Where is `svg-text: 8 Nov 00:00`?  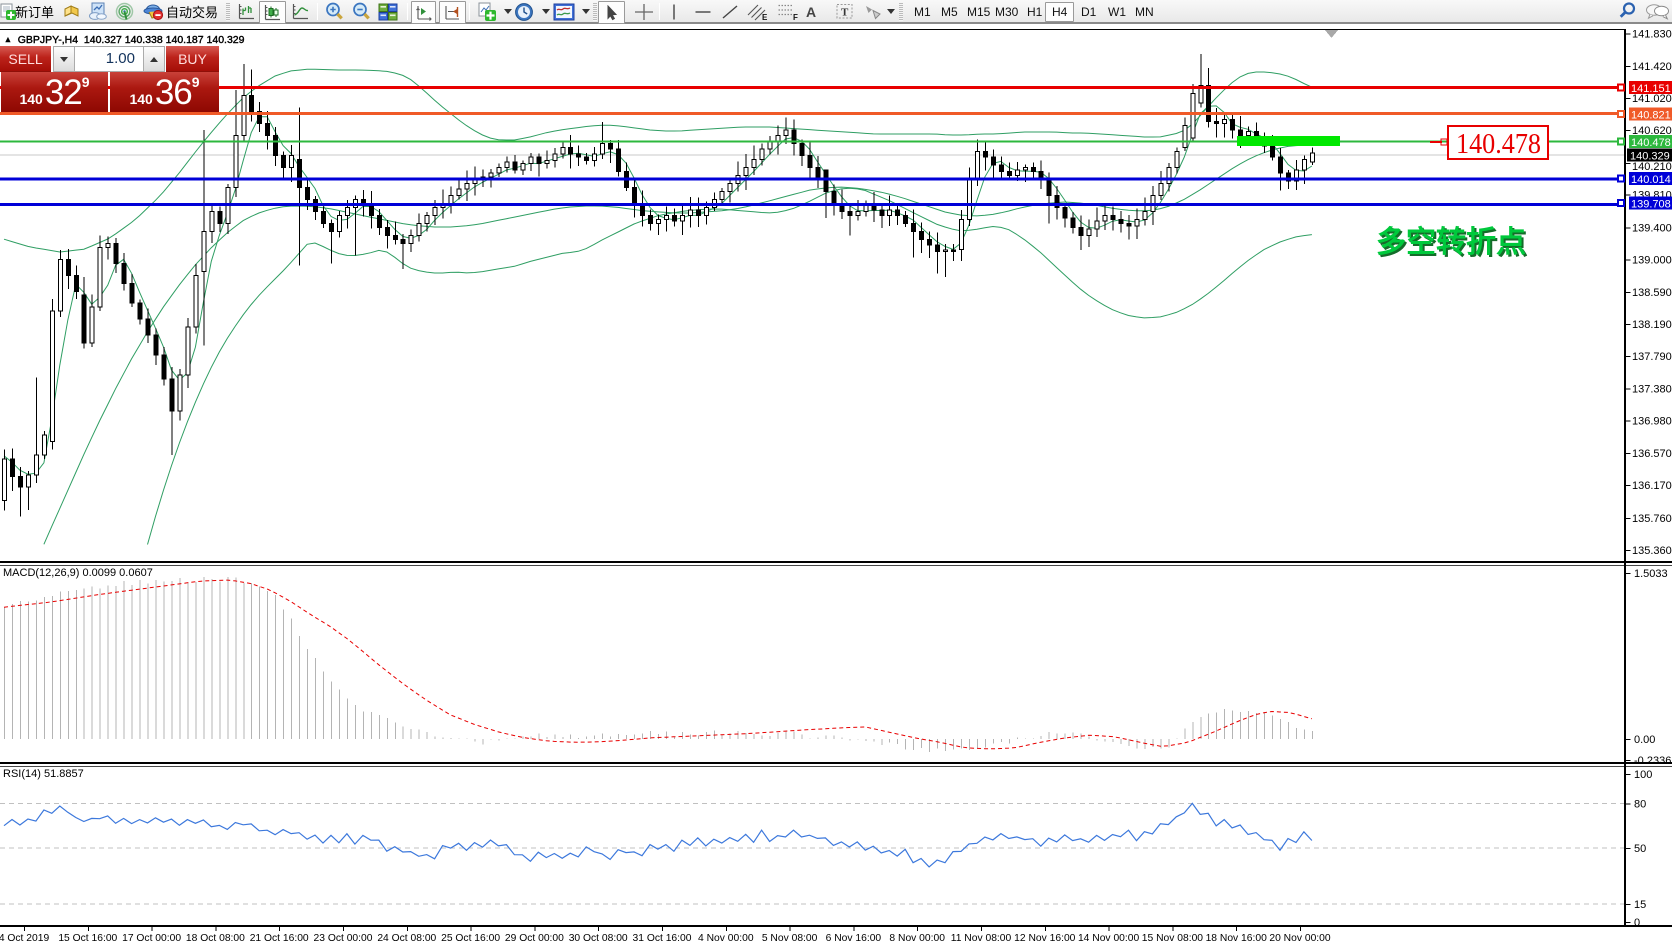
svg-text: 8 Nov 00:00 is located at coordinates (917, 938).